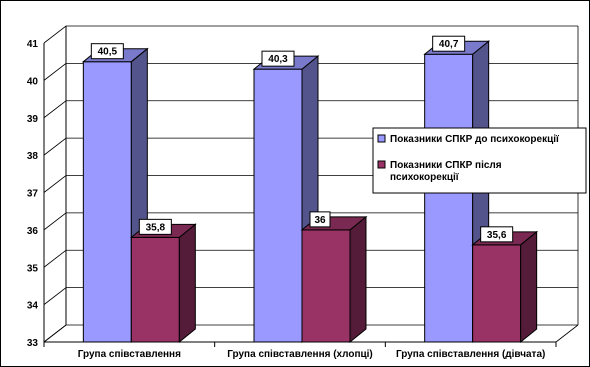 This screenshot has width=590, height=367. What do you see at coordinates (470, 354) in the screenshot?
I see `x-category-label: Група співставлення (дівчата)` at bounding box center [470, 354].